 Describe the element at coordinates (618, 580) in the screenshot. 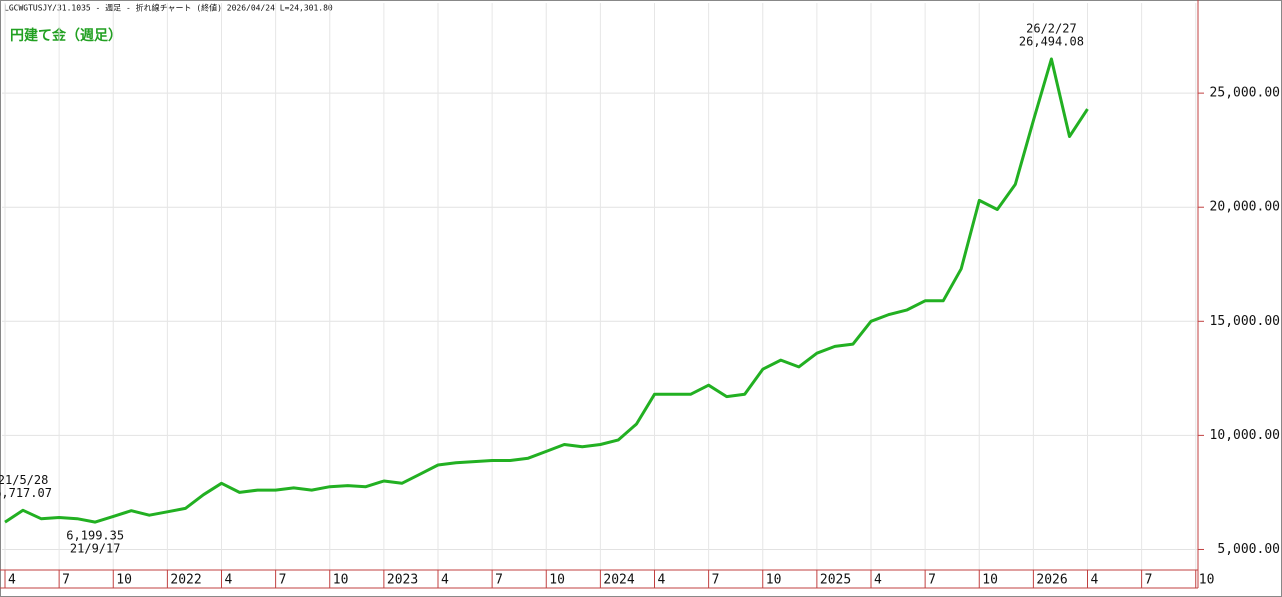

I see `x-tick-label: 2024` at that location.